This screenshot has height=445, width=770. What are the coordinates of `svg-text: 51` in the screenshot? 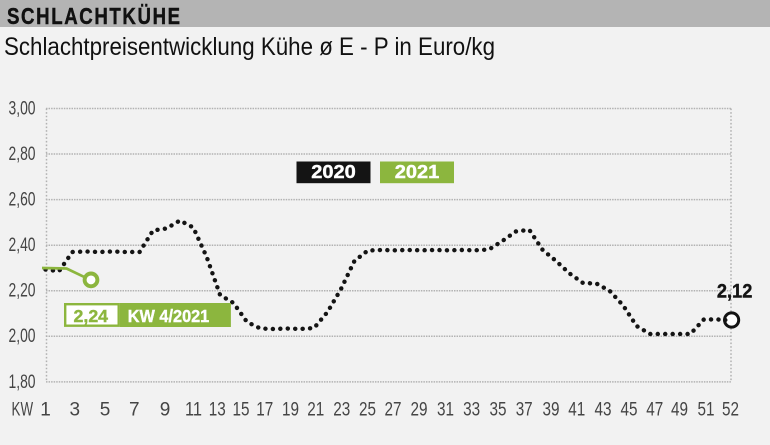 It's located at (706, 410).